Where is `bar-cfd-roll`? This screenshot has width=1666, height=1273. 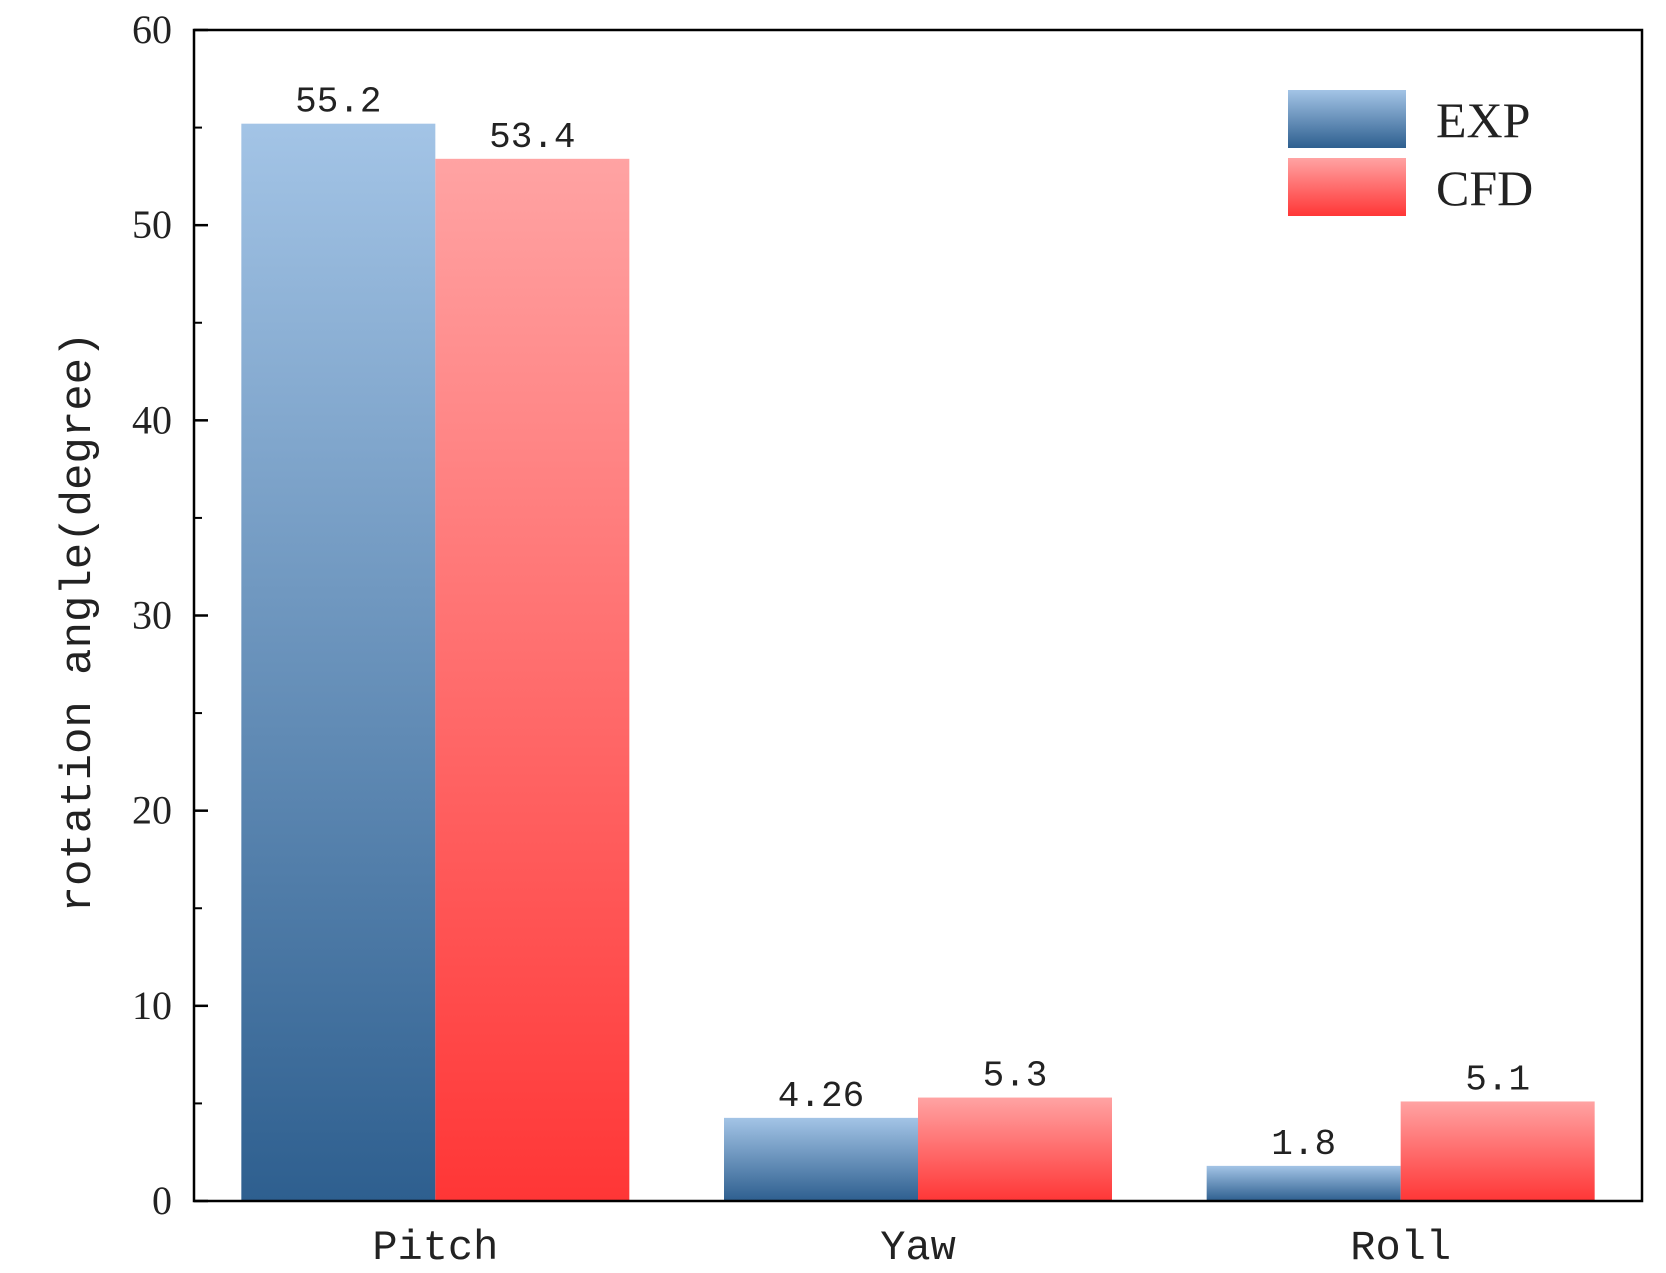
bar-cfd-roll is located at coordinates (1497, 1151).